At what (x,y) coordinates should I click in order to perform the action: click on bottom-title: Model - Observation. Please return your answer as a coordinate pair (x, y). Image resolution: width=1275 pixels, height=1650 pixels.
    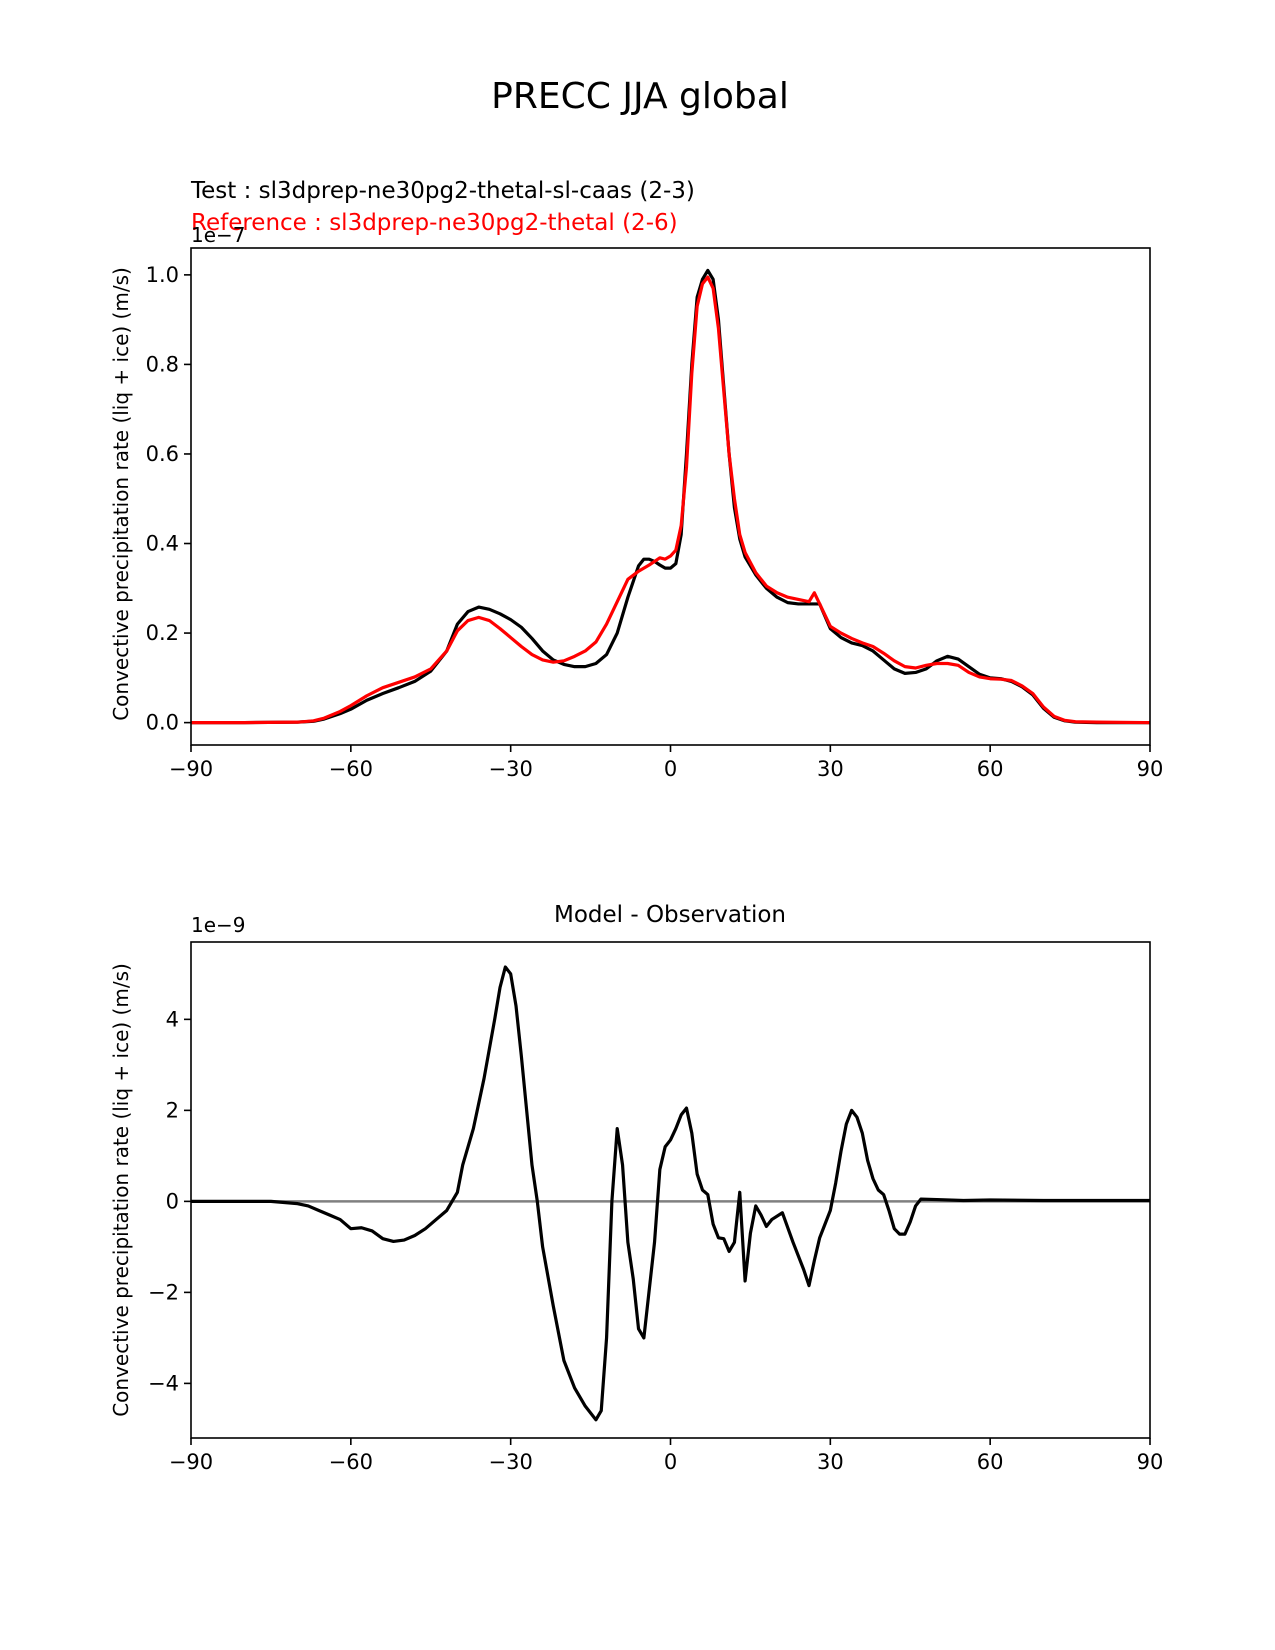
    Looking at the image, I should click on (670, 915).